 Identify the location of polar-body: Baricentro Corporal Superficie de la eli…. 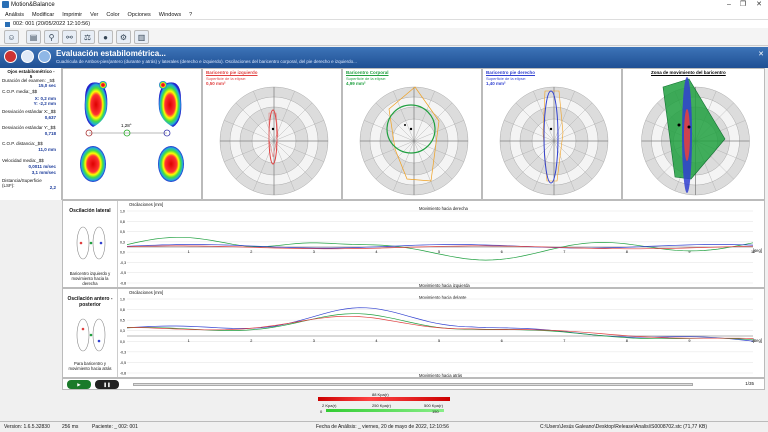
(412, 134).